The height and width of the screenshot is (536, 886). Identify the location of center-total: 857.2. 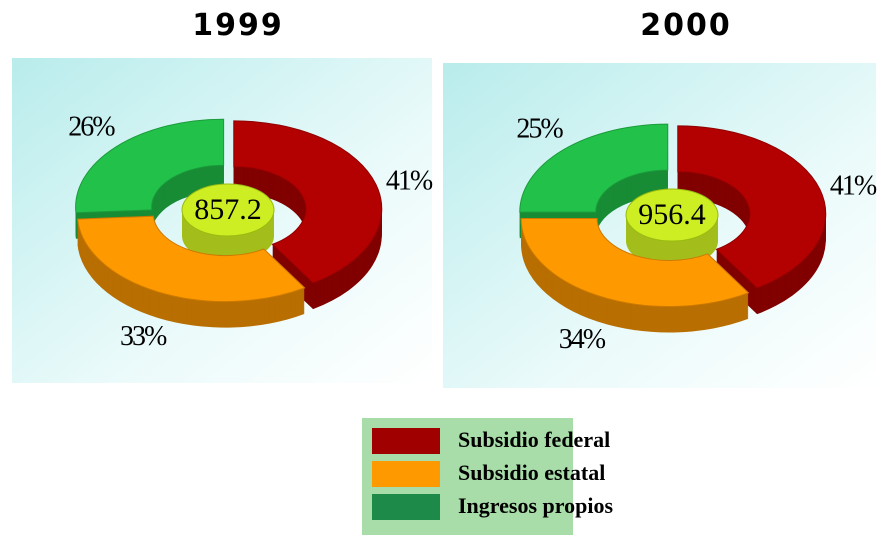
(228, 209).